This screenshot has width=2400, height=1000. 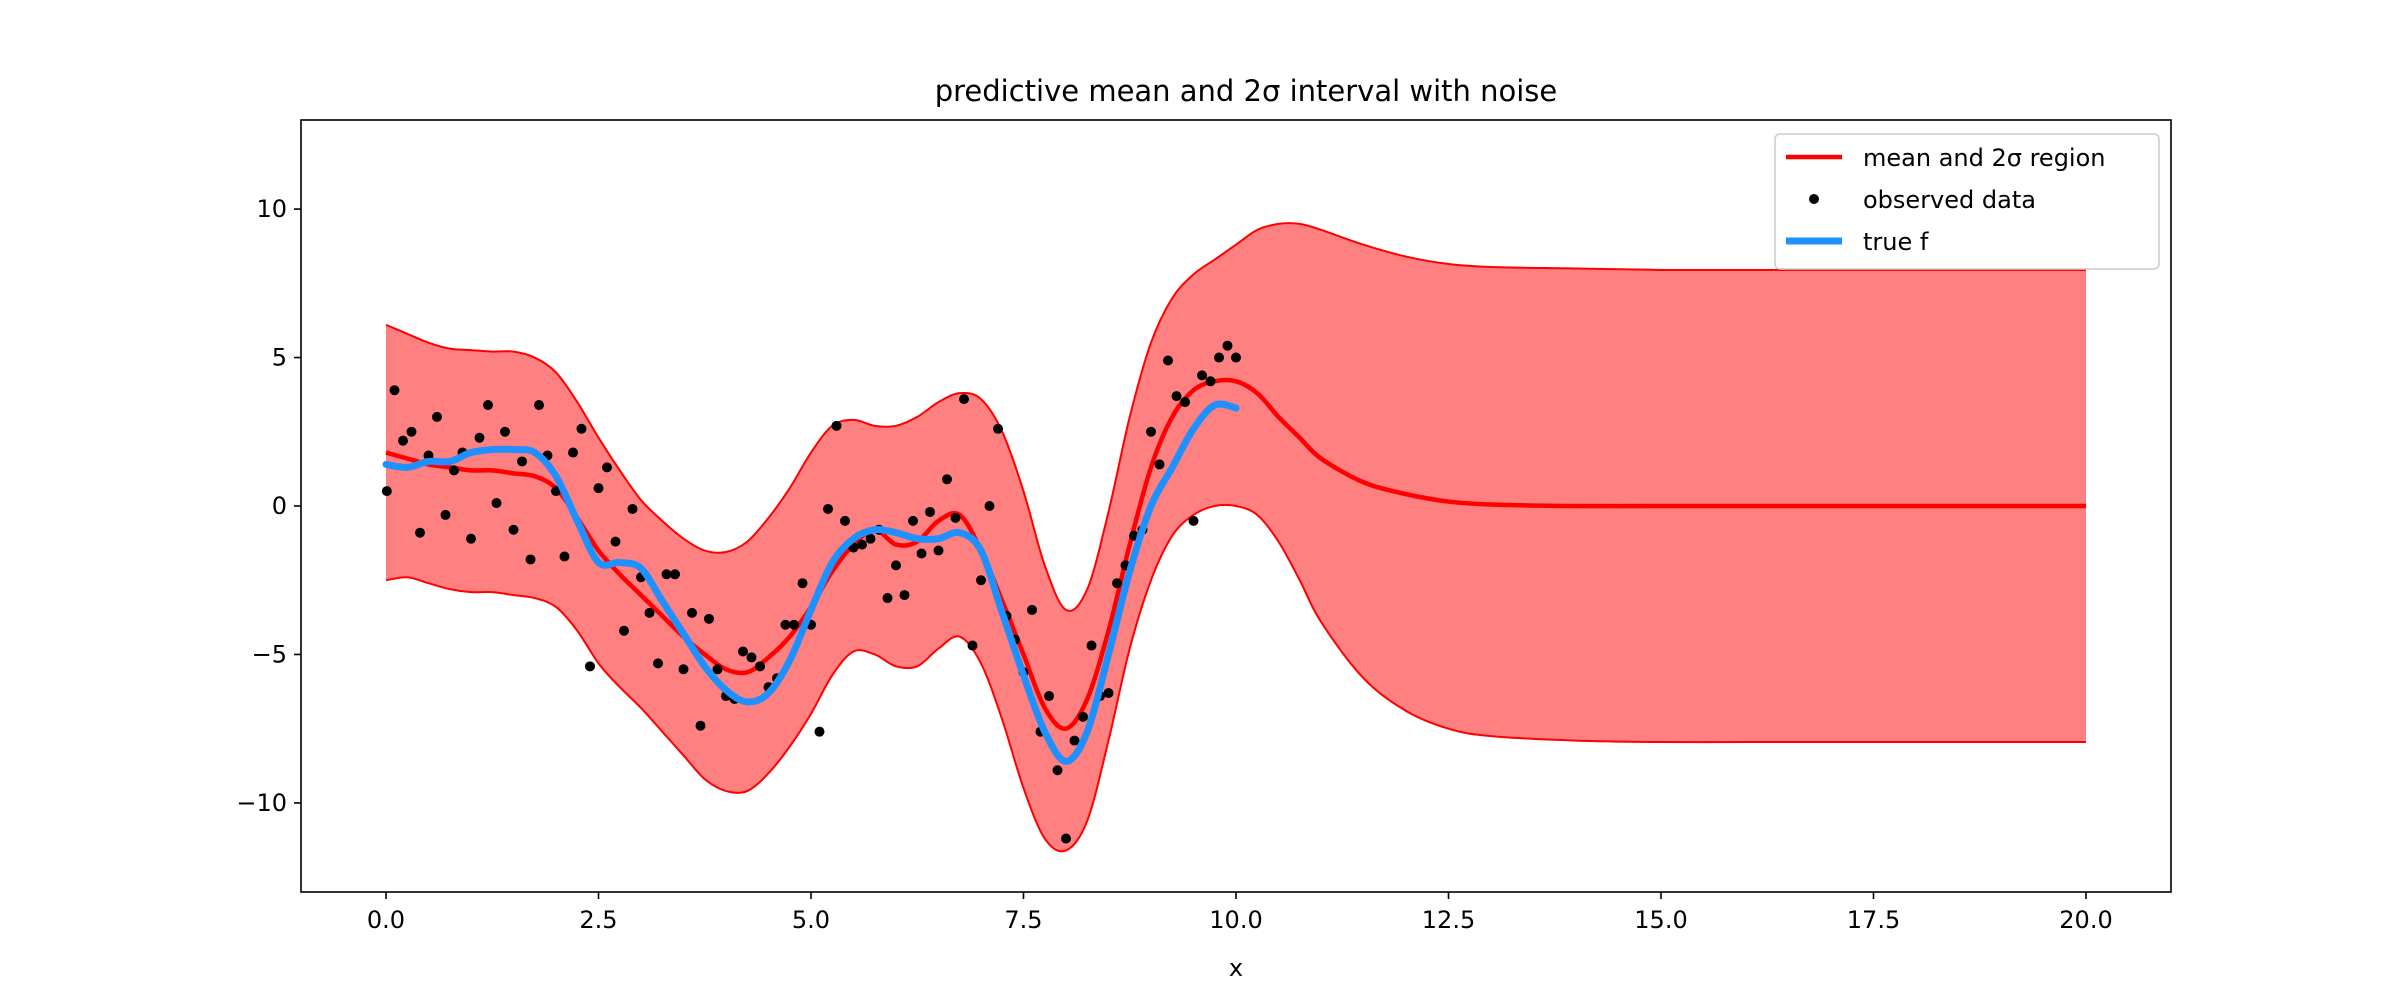 I want to click on legend: mean and 2σ region observed data true f, so click(x=1967, y=201).